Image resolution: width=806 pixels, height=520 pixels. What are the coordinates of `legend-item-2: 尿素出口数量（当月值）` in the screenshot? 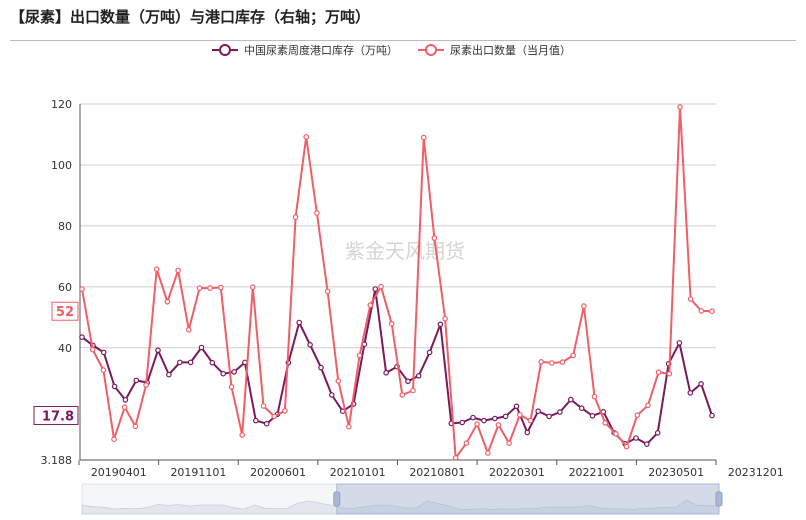 It's located at (494, 50).